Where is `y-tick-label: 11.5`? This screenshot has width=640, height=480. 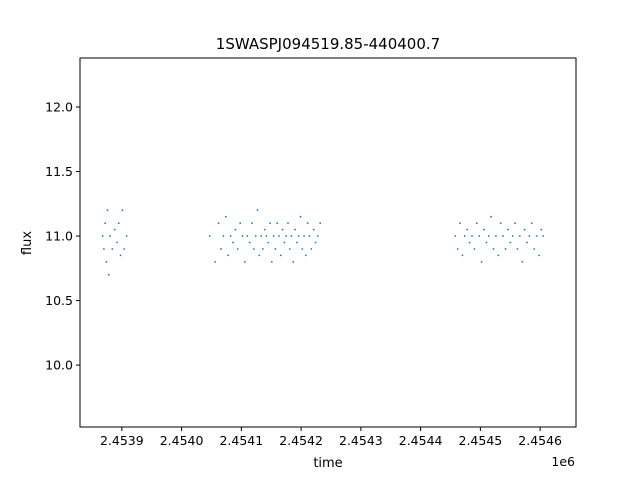
y-tick-label: 11.5 is located at coordinates (59, 171).